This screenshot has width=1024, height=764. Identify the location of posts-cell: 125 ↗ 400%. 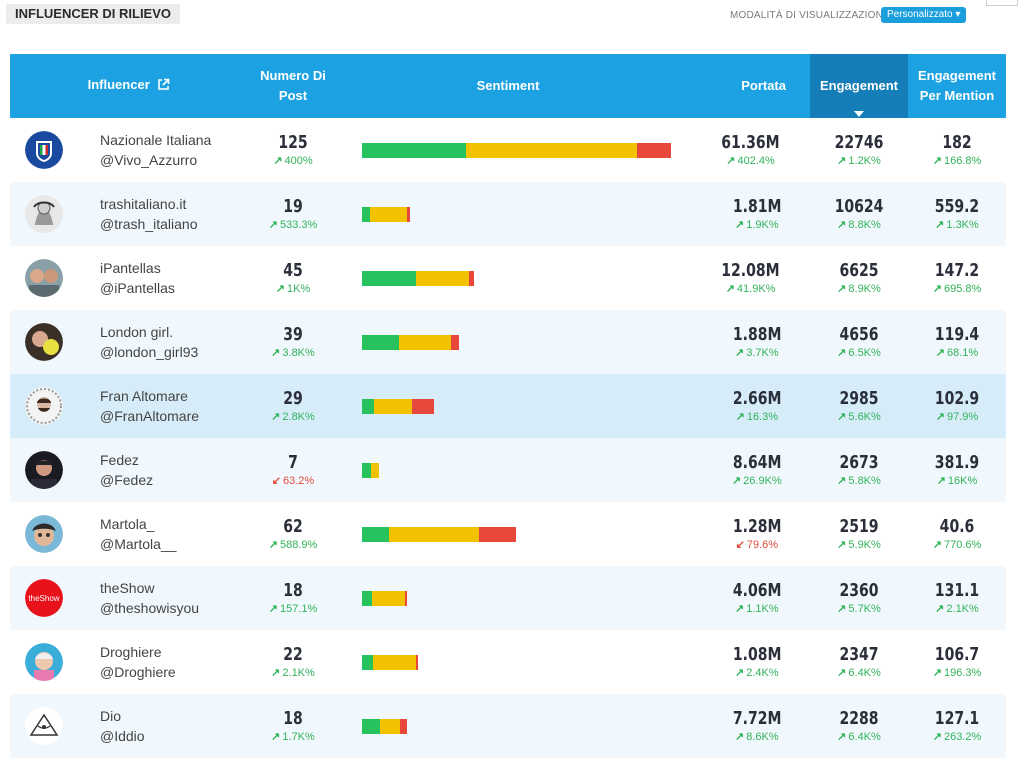
(293, 150).